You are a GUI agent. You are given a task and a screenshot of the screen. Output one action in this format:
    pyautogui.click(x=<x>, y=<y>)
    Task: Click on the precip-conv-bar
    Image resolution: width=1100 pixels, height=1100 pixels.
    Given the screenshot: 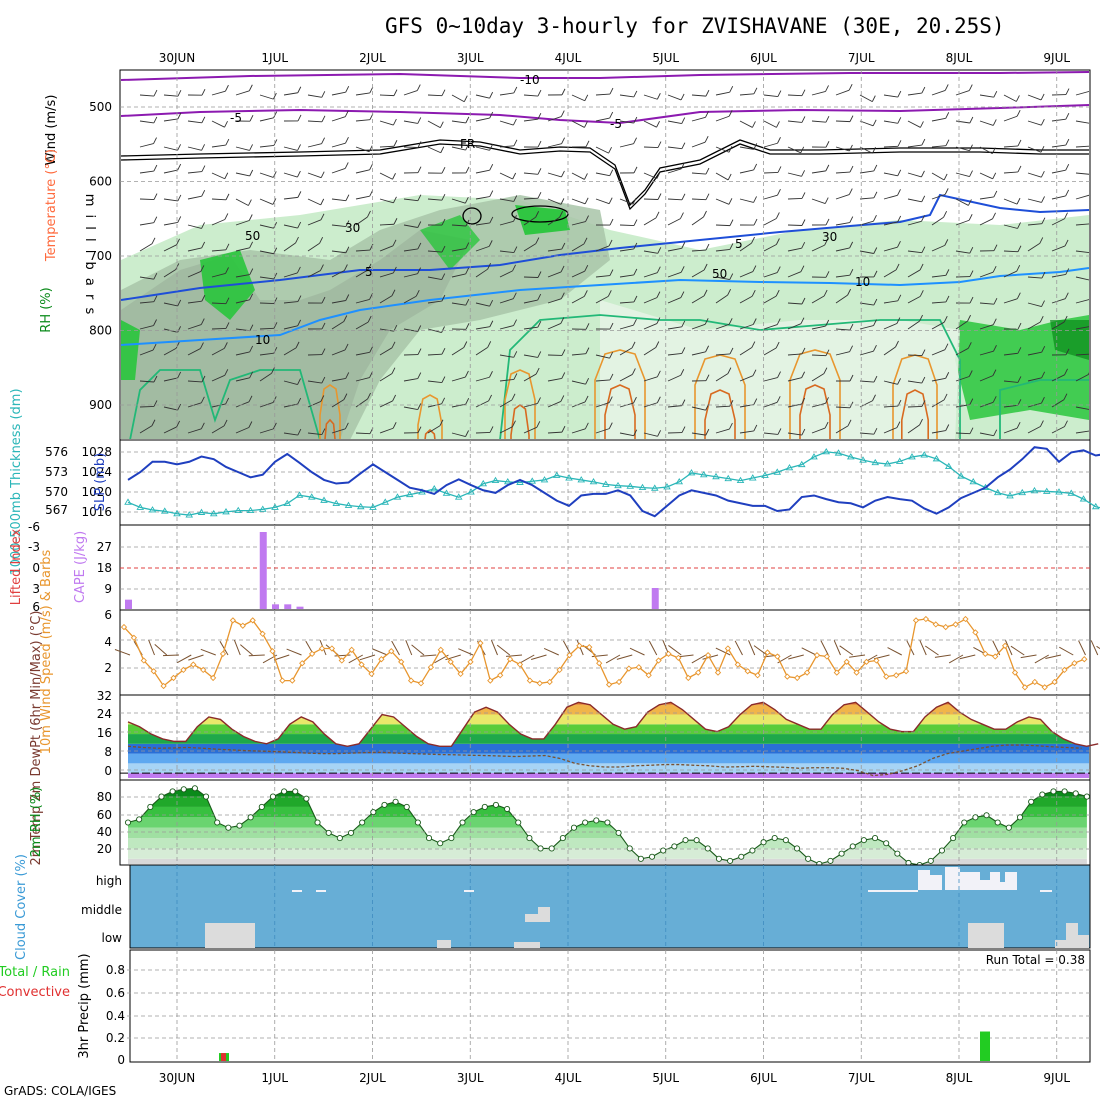 What is the action you would take?
    pyautogui.click(x=223, y=1057)
    